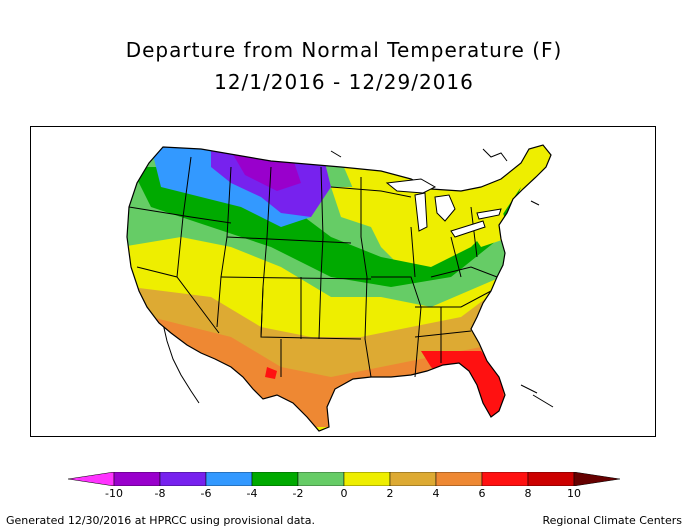 This screenshot has width=688, height=531. I want to click on color-legend, so click(344, 479).